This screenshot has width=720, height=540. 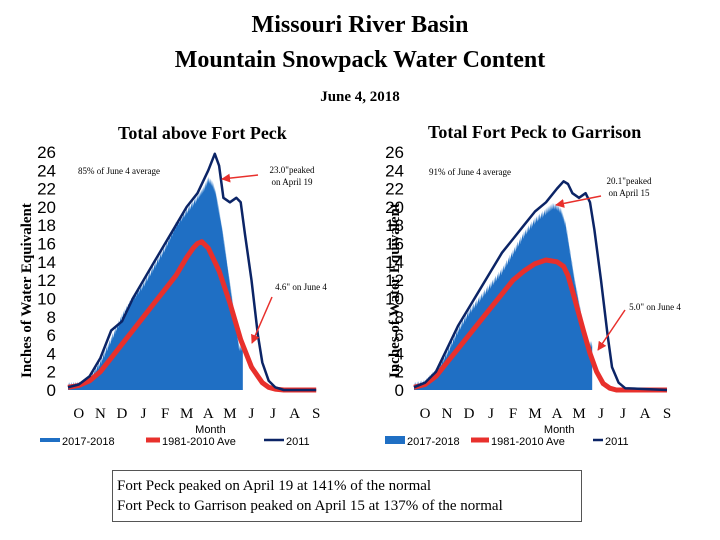 What do you see at coordinates (46, 189) in the screenshot?
I see `chart-1-ytick-22: 22` at bounding box center [46, 189].